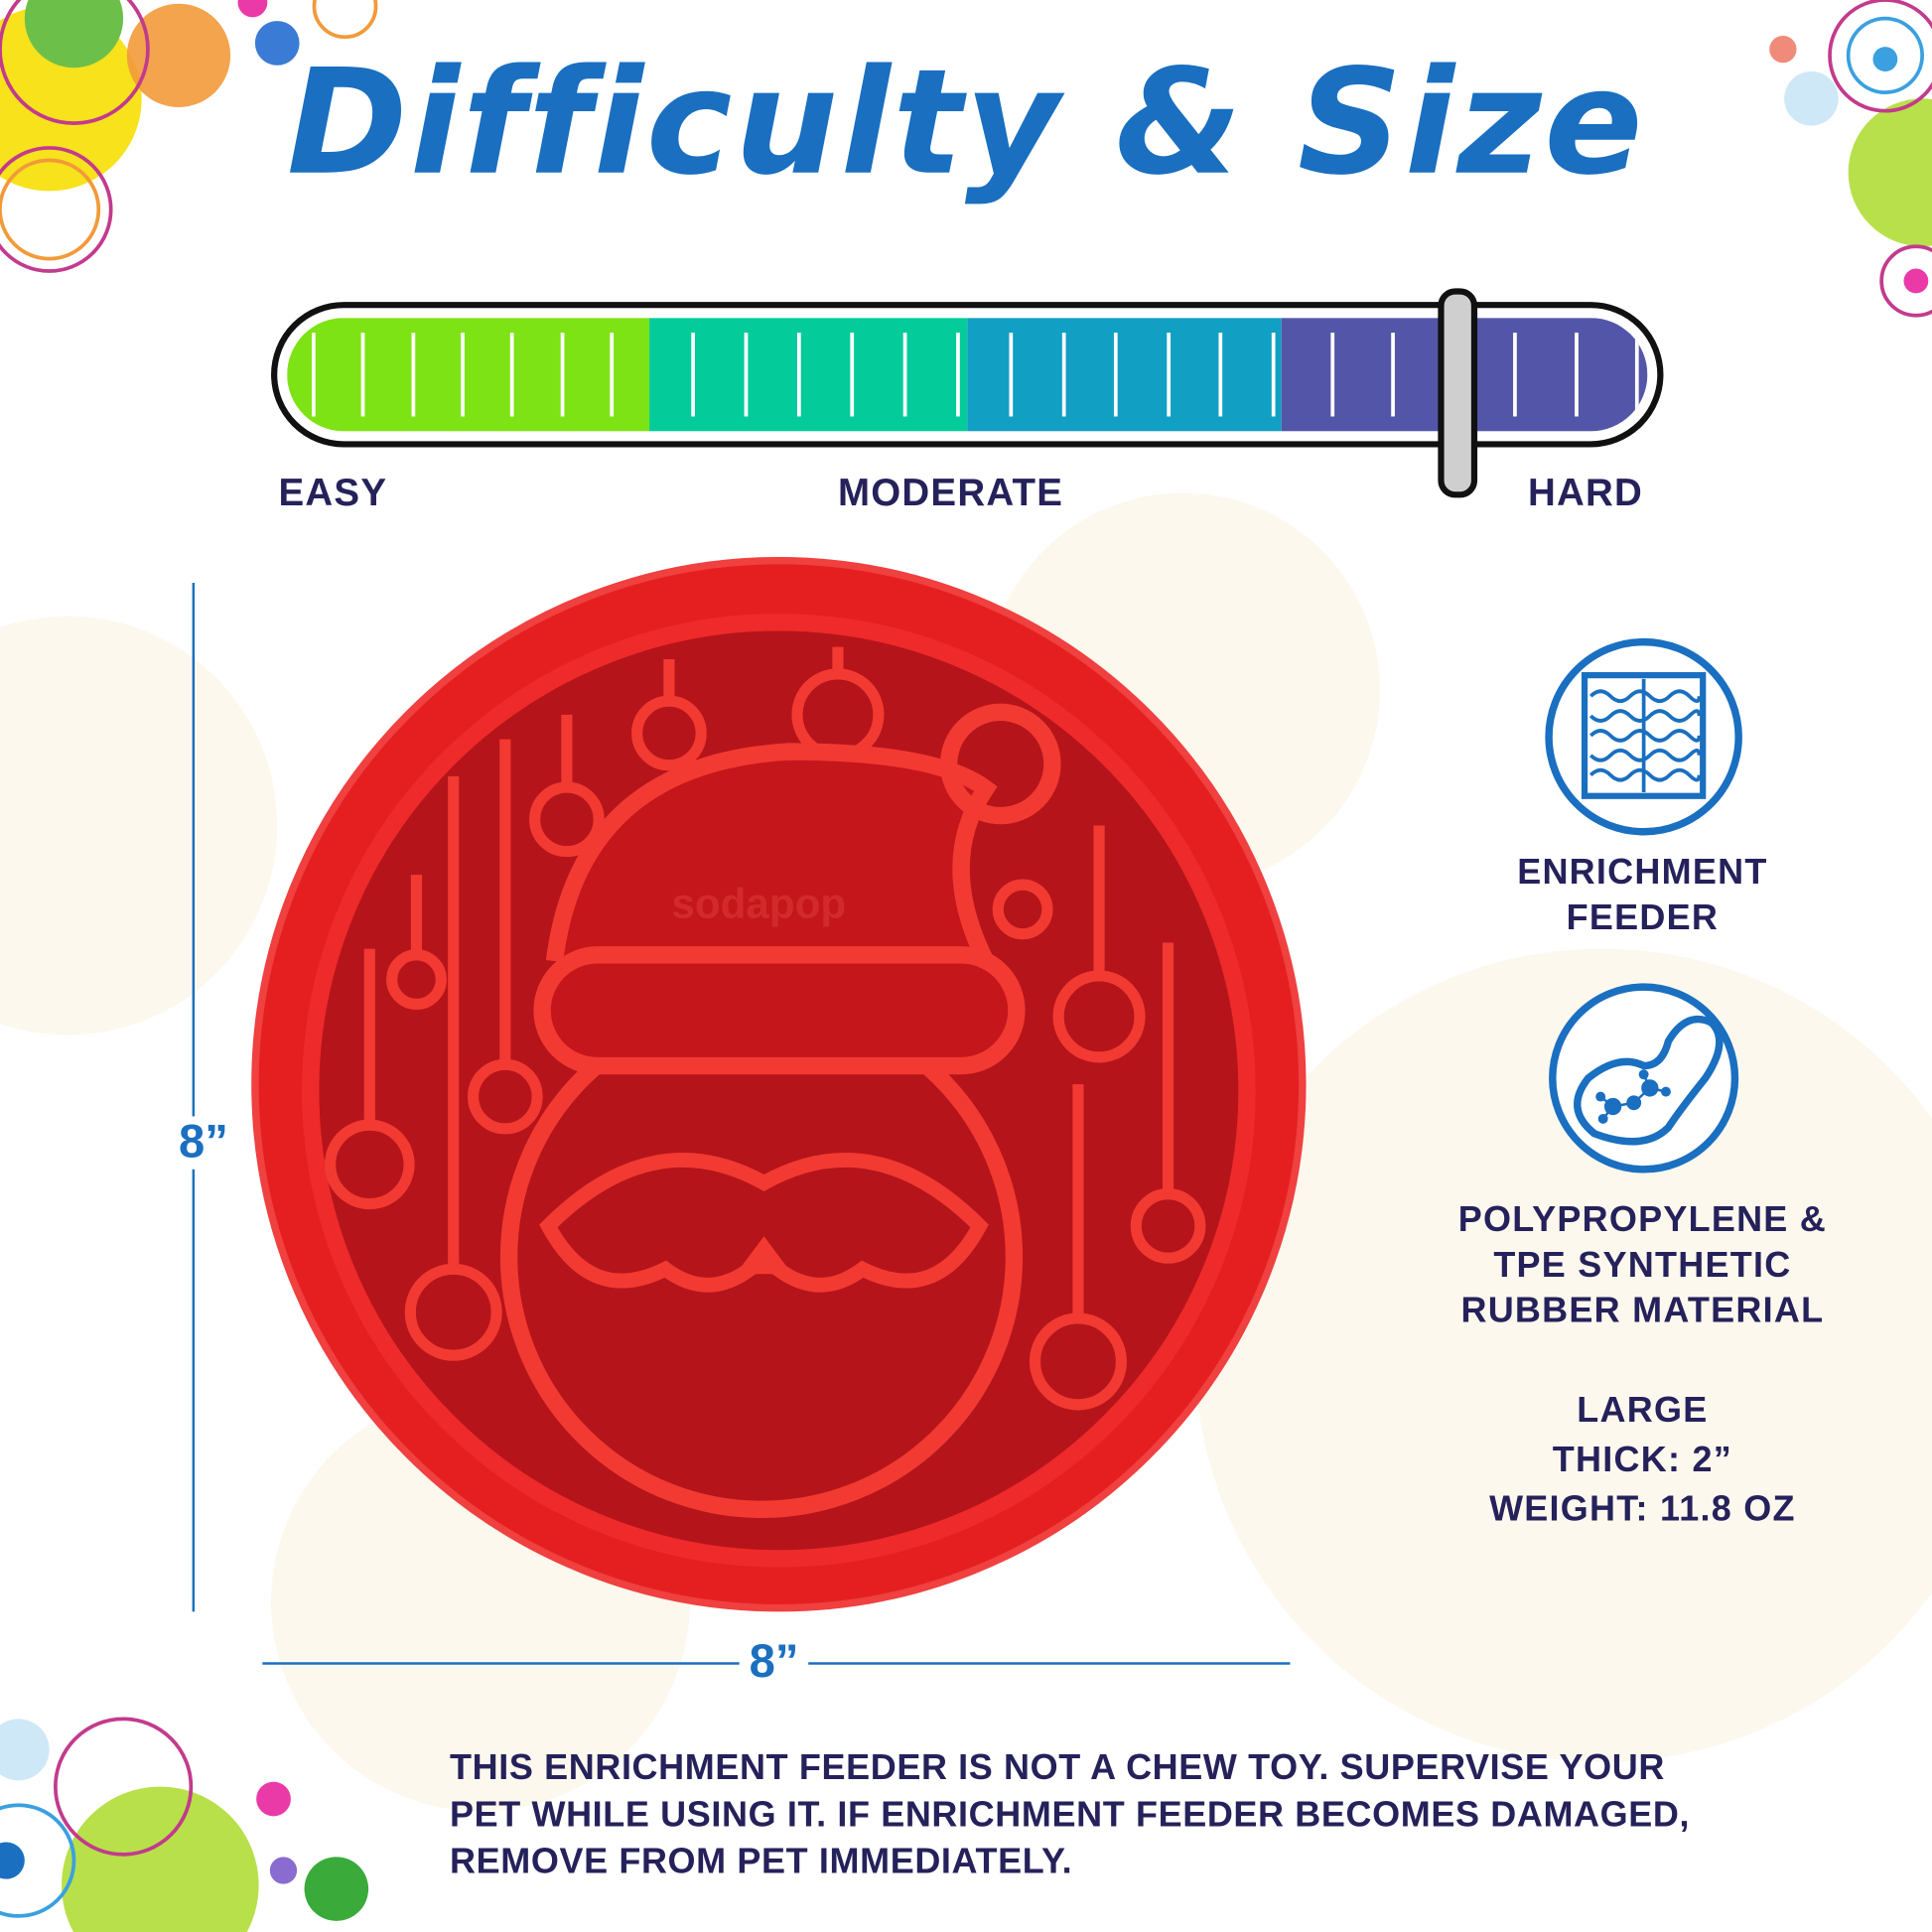 The image size is (1932, 1932). What do you see at coordinates (1458, 393) in the screenshot?
I see `difficulty-indicator-knob` at bounding box center [1458, 393].